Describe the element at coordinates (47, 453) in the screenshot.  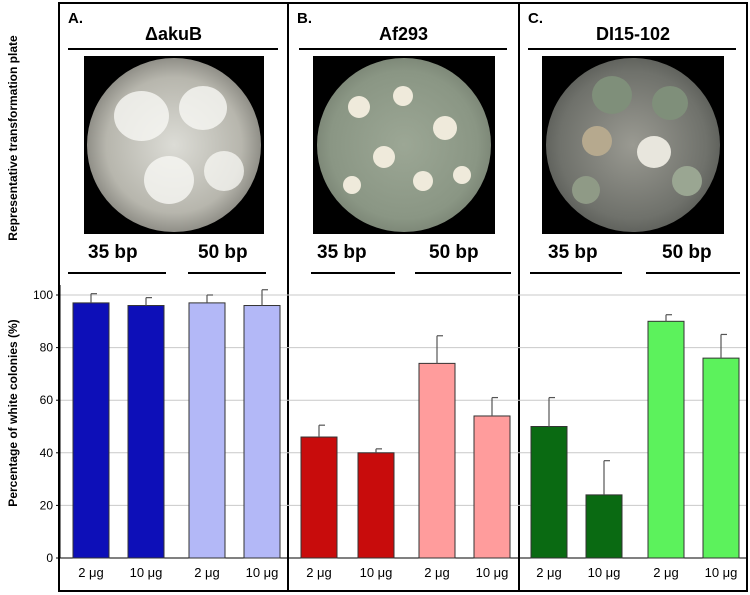
I see `y-tick-label: 40` at that location.